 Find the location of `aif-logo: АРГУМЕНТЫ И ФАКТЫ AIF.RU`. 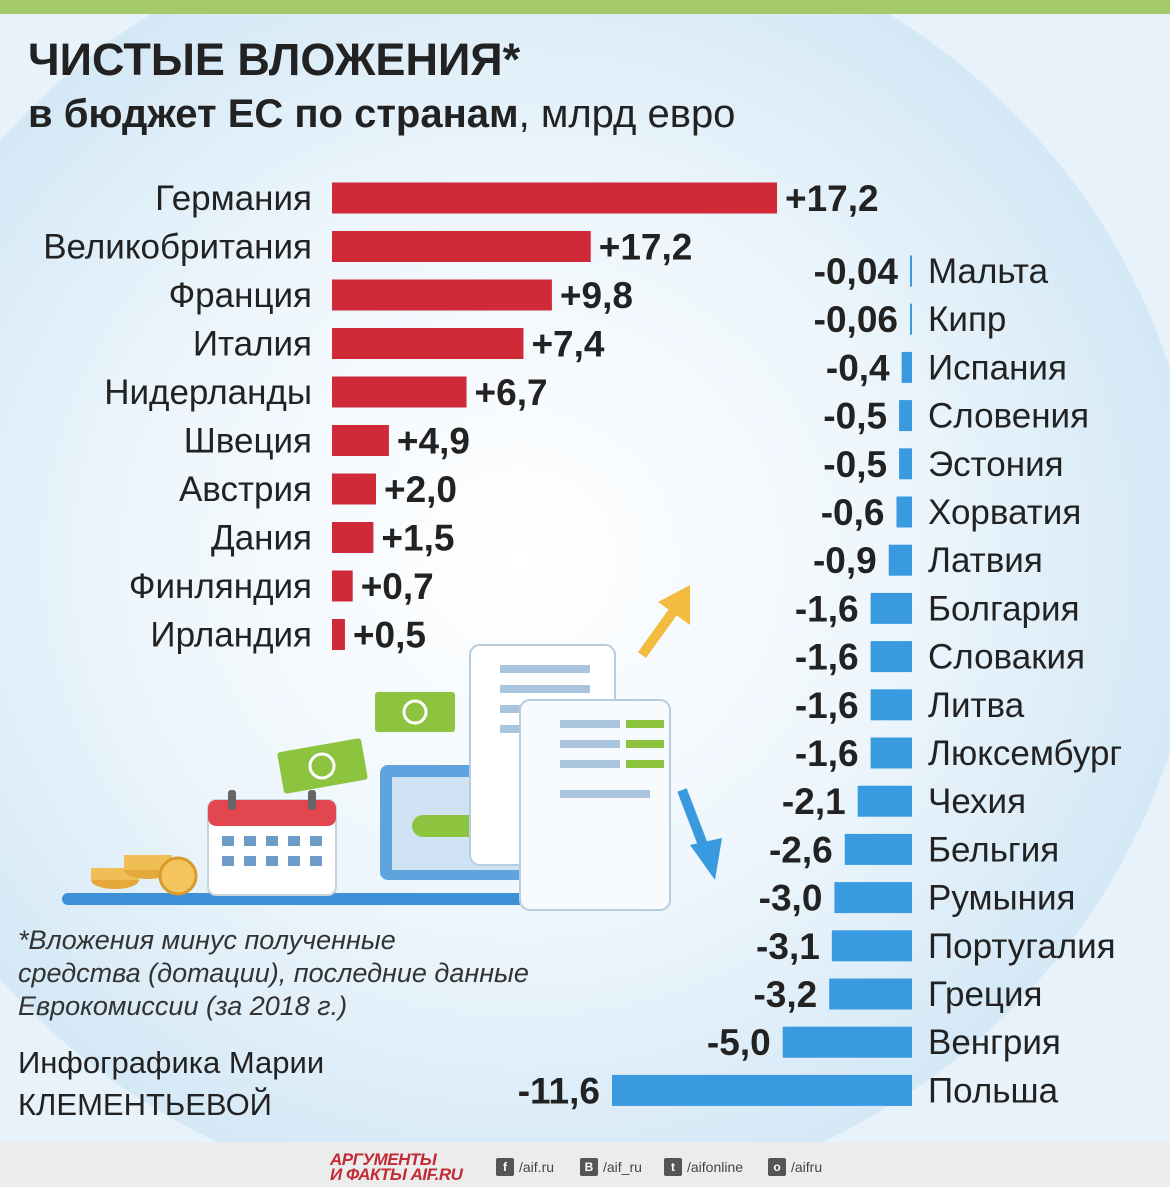

aif-logo: АРГУМЕНТЫ И ФАКТЫ AIF.RU is located at coordinates (396, 1167).